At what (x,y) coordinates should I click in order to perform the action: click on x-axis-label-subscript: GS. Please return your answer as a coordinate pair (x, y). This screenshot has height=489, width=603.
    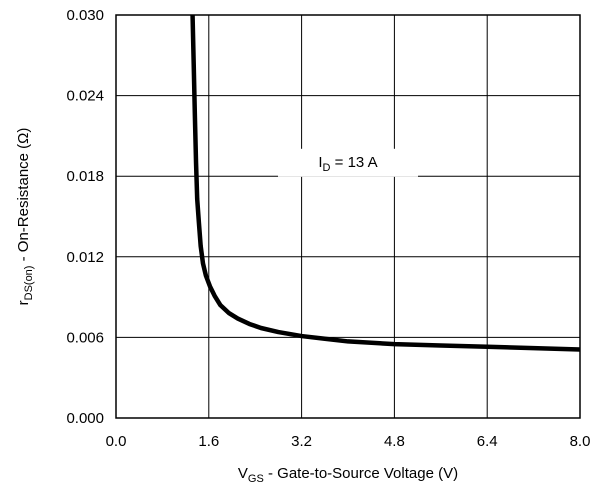
    Looking at the image, I should click on (256, 479).